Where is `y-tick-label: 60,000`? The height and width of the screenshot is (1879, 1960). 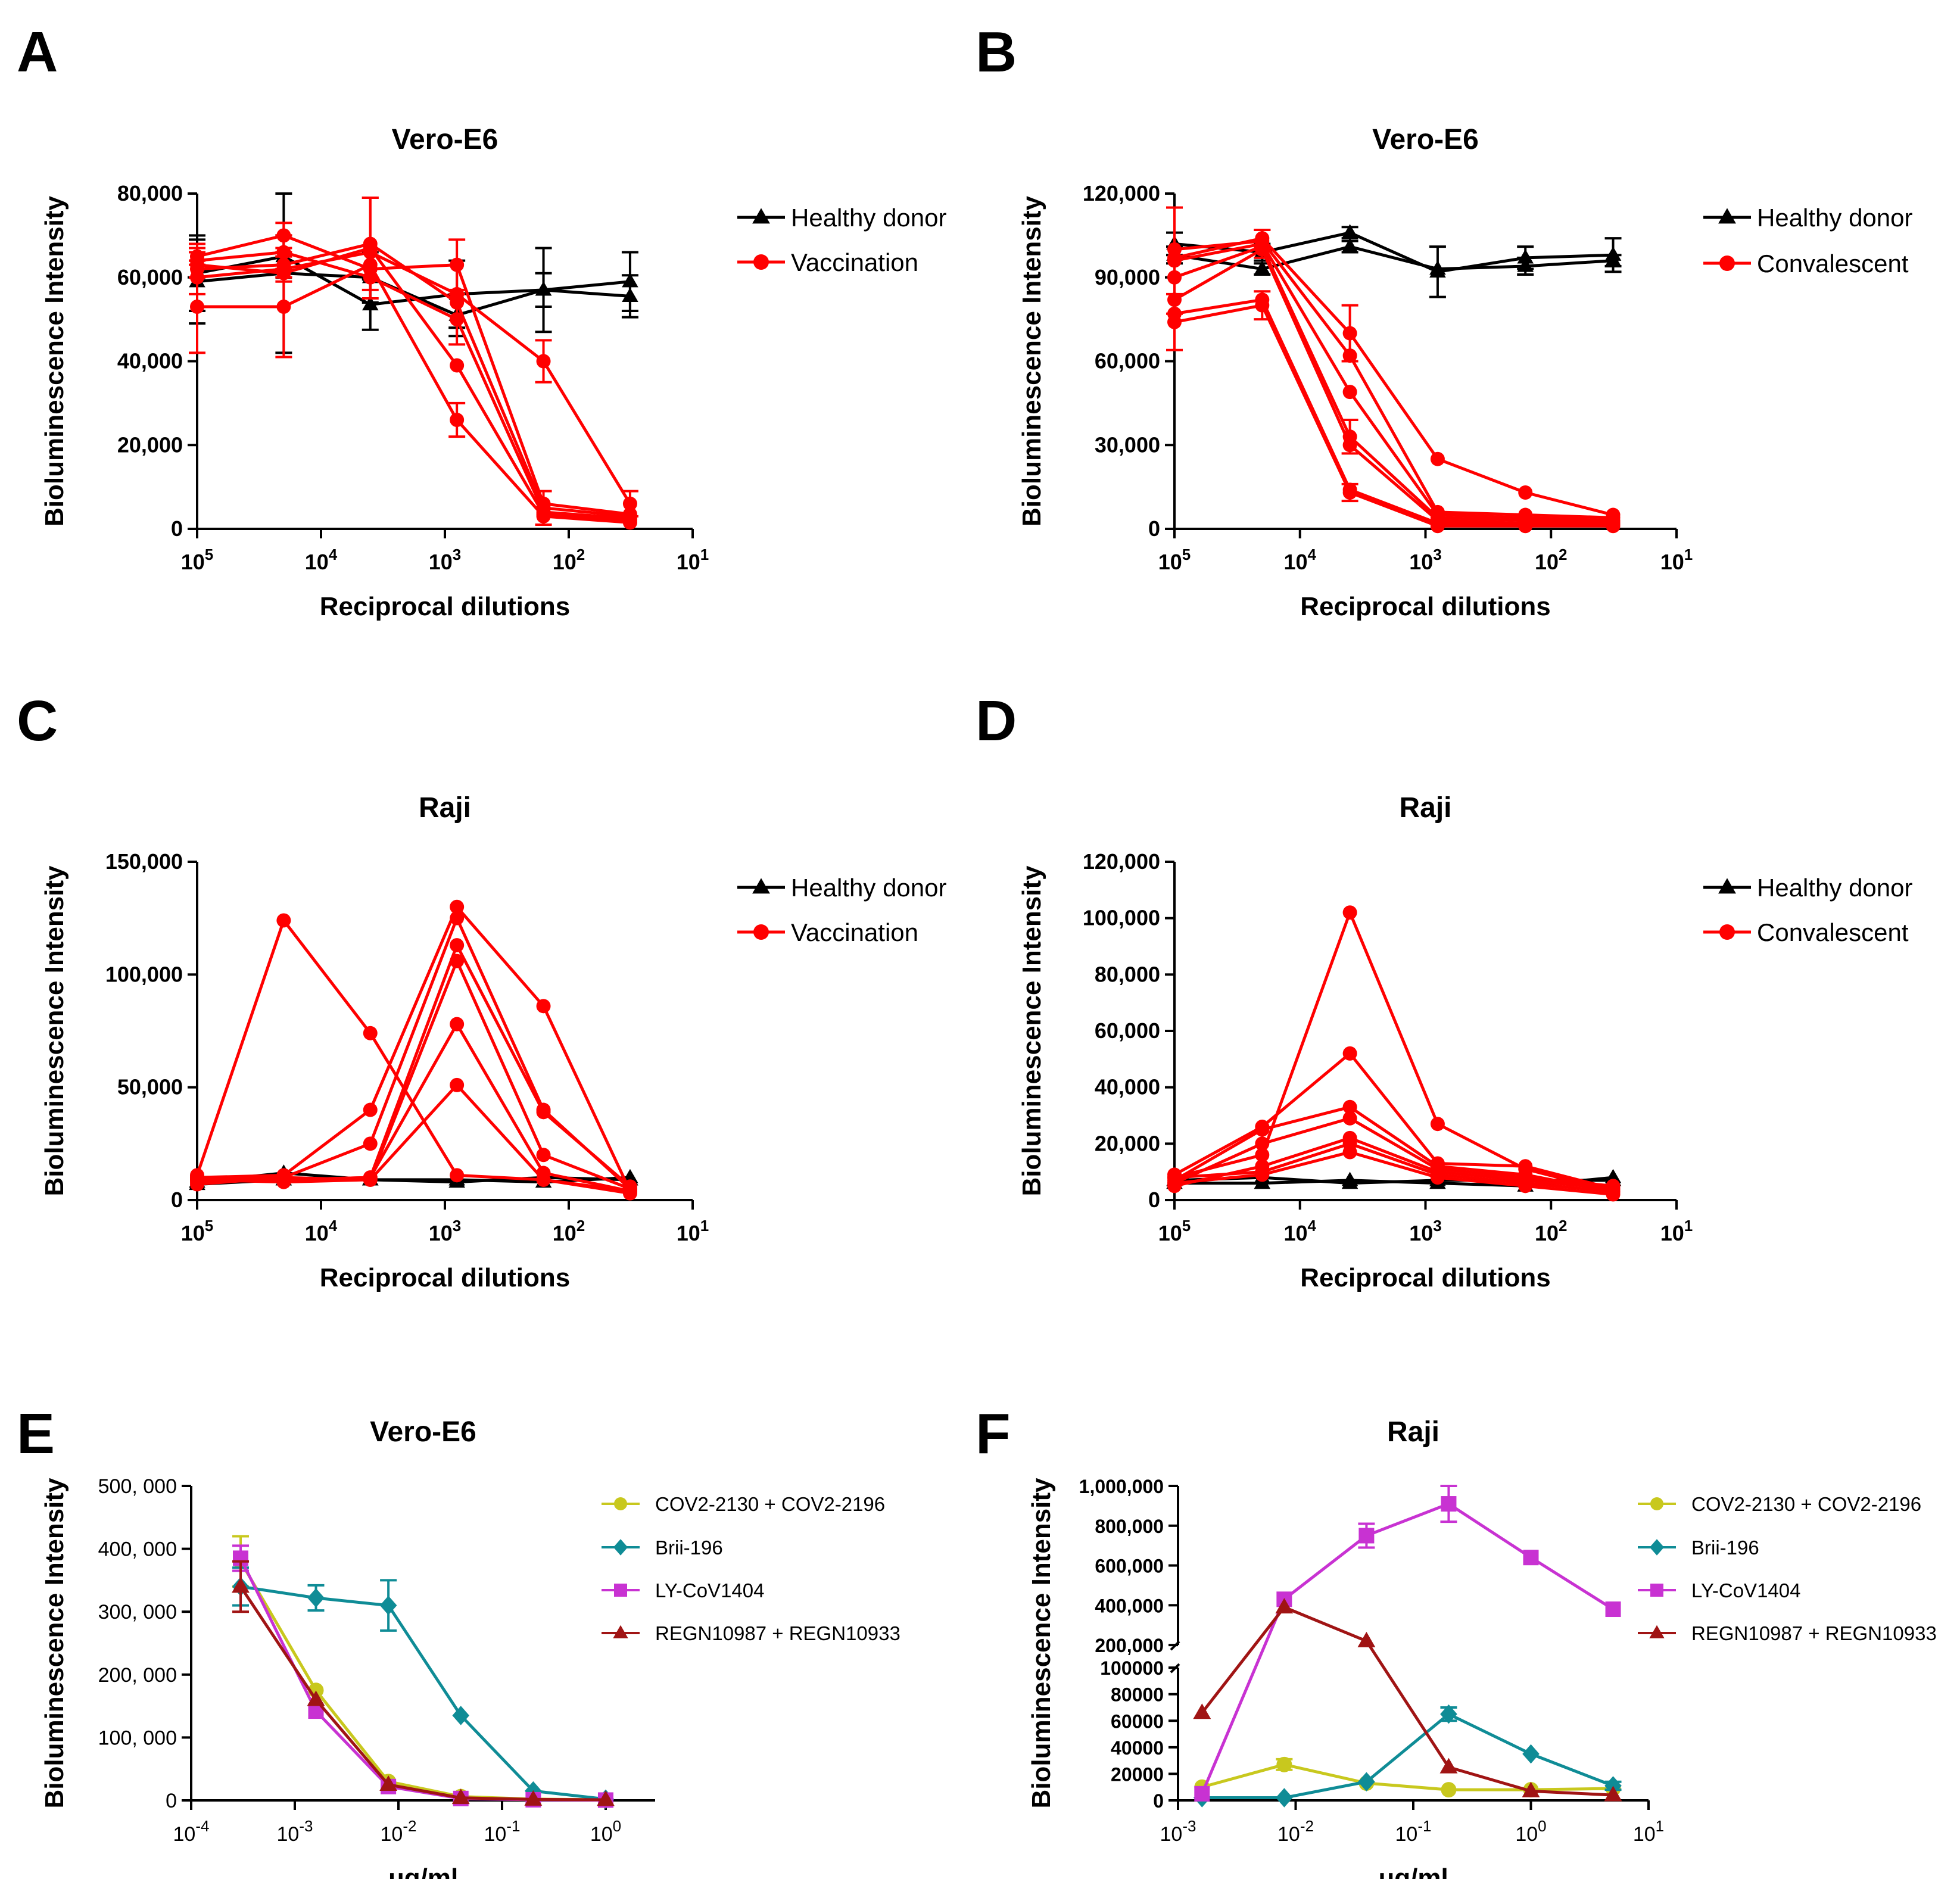 y-tick-label: 60,000 is located at coordinates (1127, 361).